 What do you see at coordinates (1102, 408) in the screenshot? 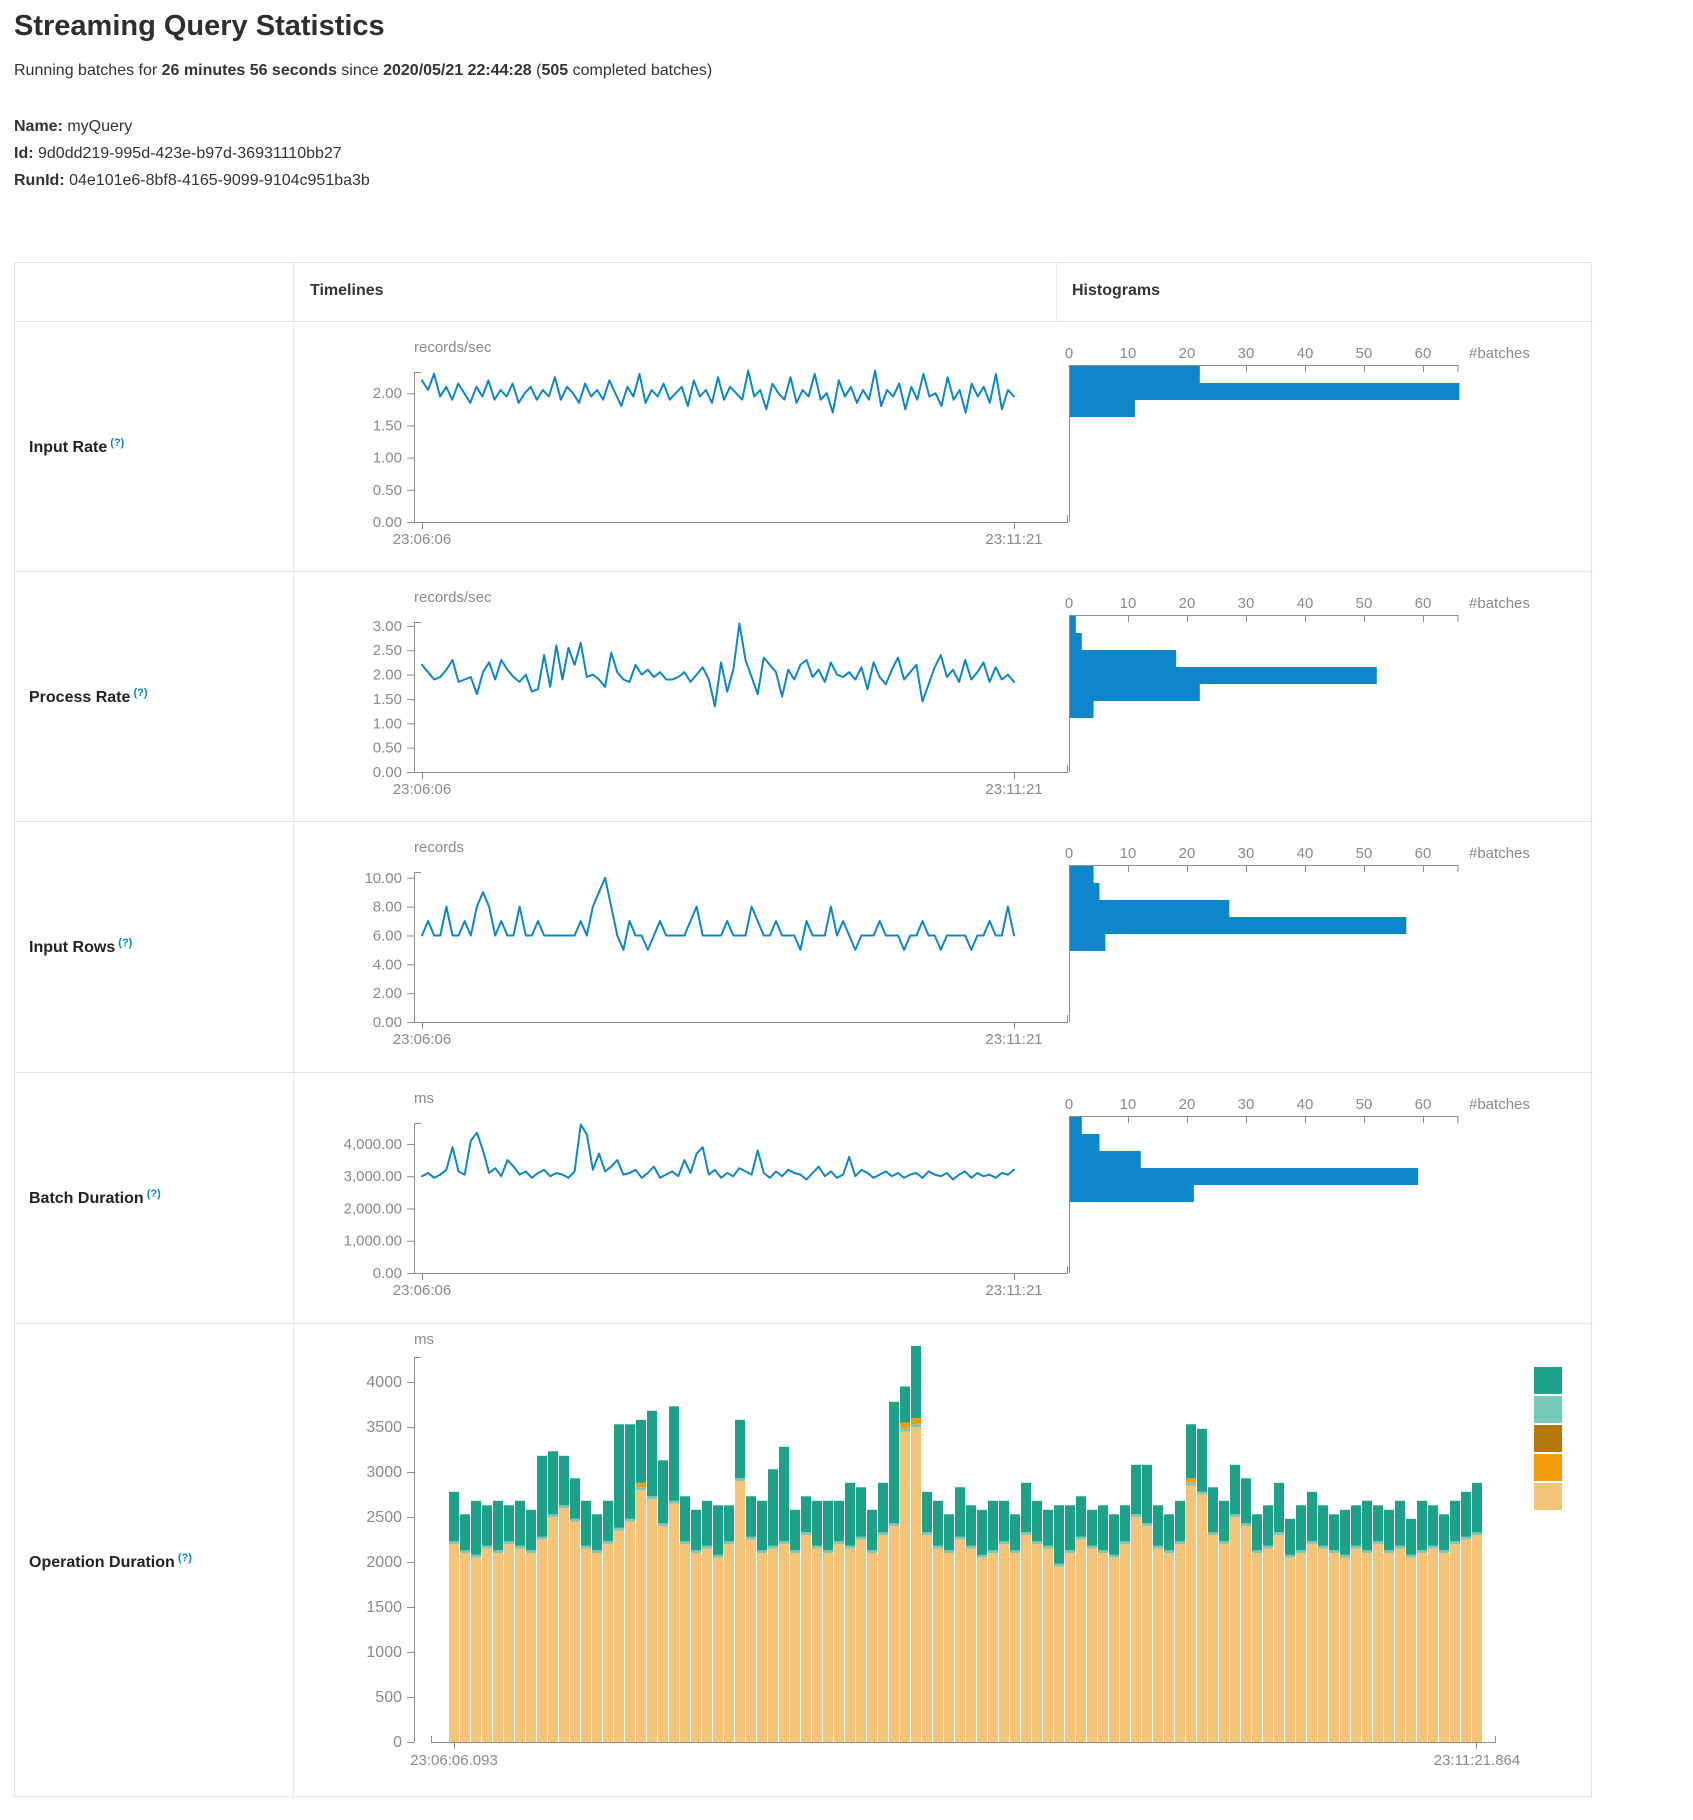
I see `input-rate-histogram-bar` at bounding box center [1102, 408].